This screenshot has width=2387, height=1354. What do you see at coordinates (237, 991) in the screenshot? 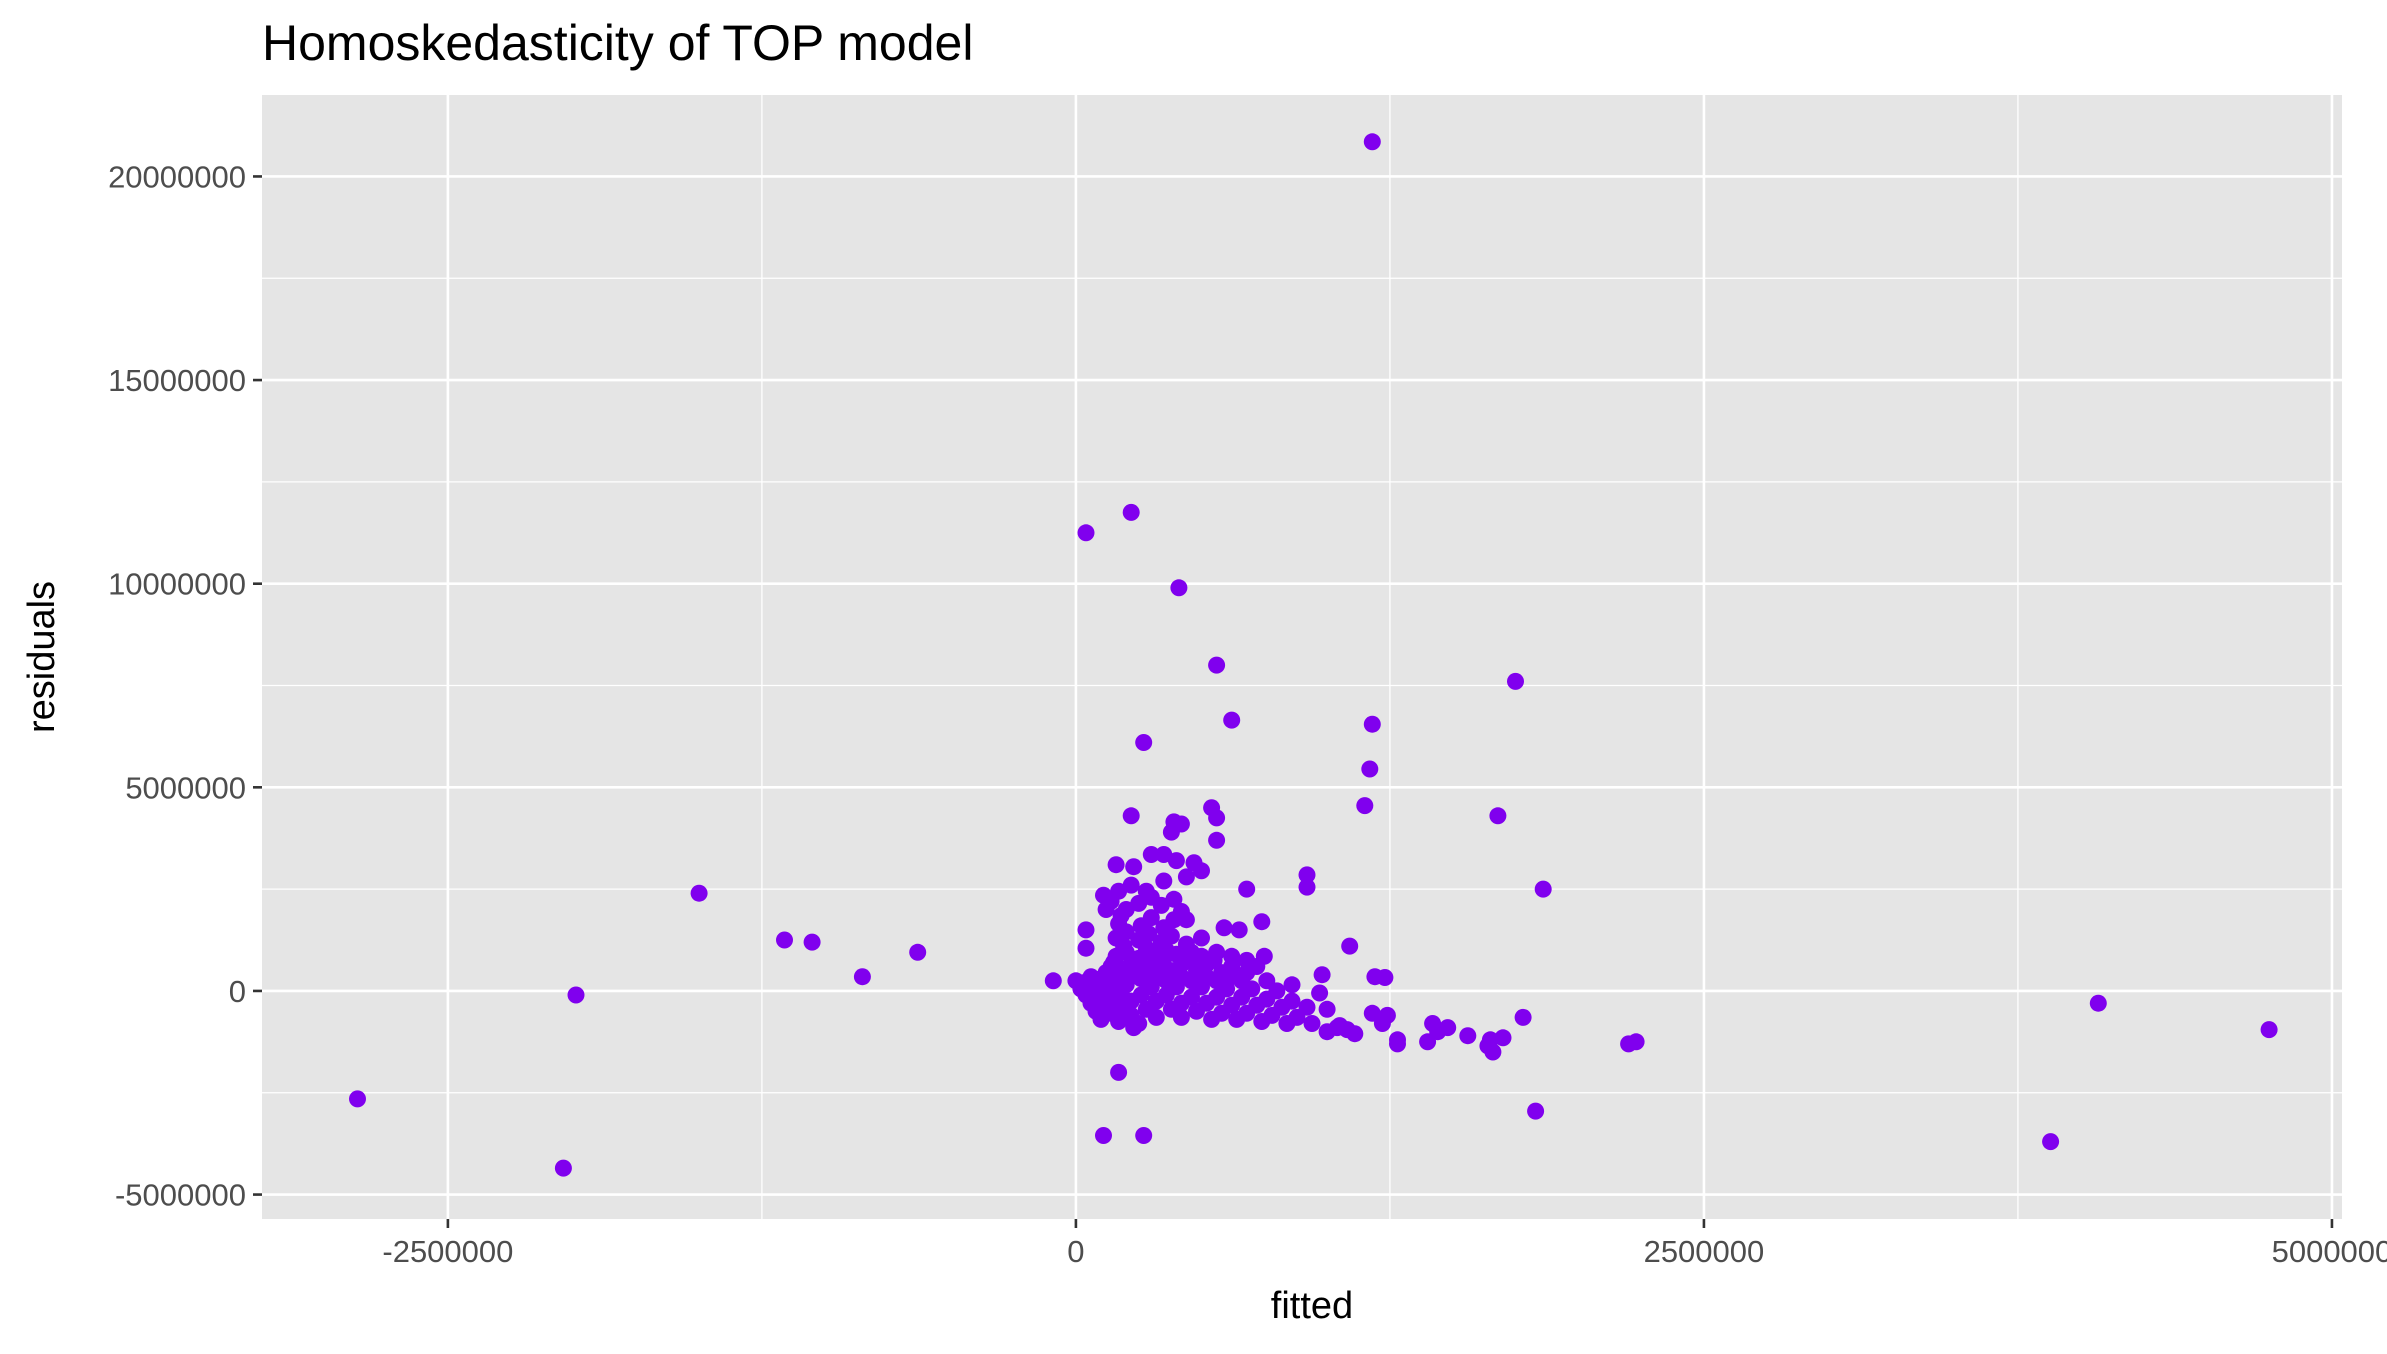
I see `y-tick-label: 0` at bounding box center [237, 991].